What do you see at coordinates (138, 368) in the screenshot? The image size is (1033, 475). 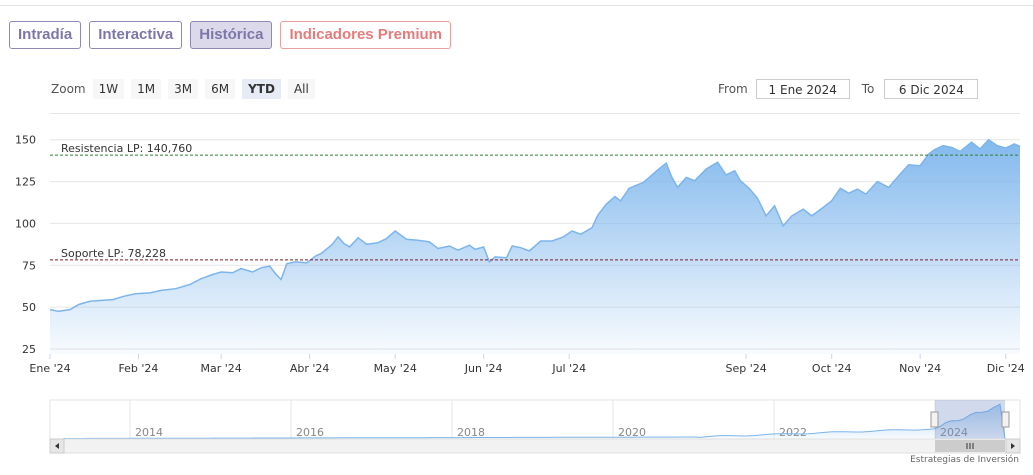 I see `x-tick-label: Feb '24` at bounding box center [138, 368].